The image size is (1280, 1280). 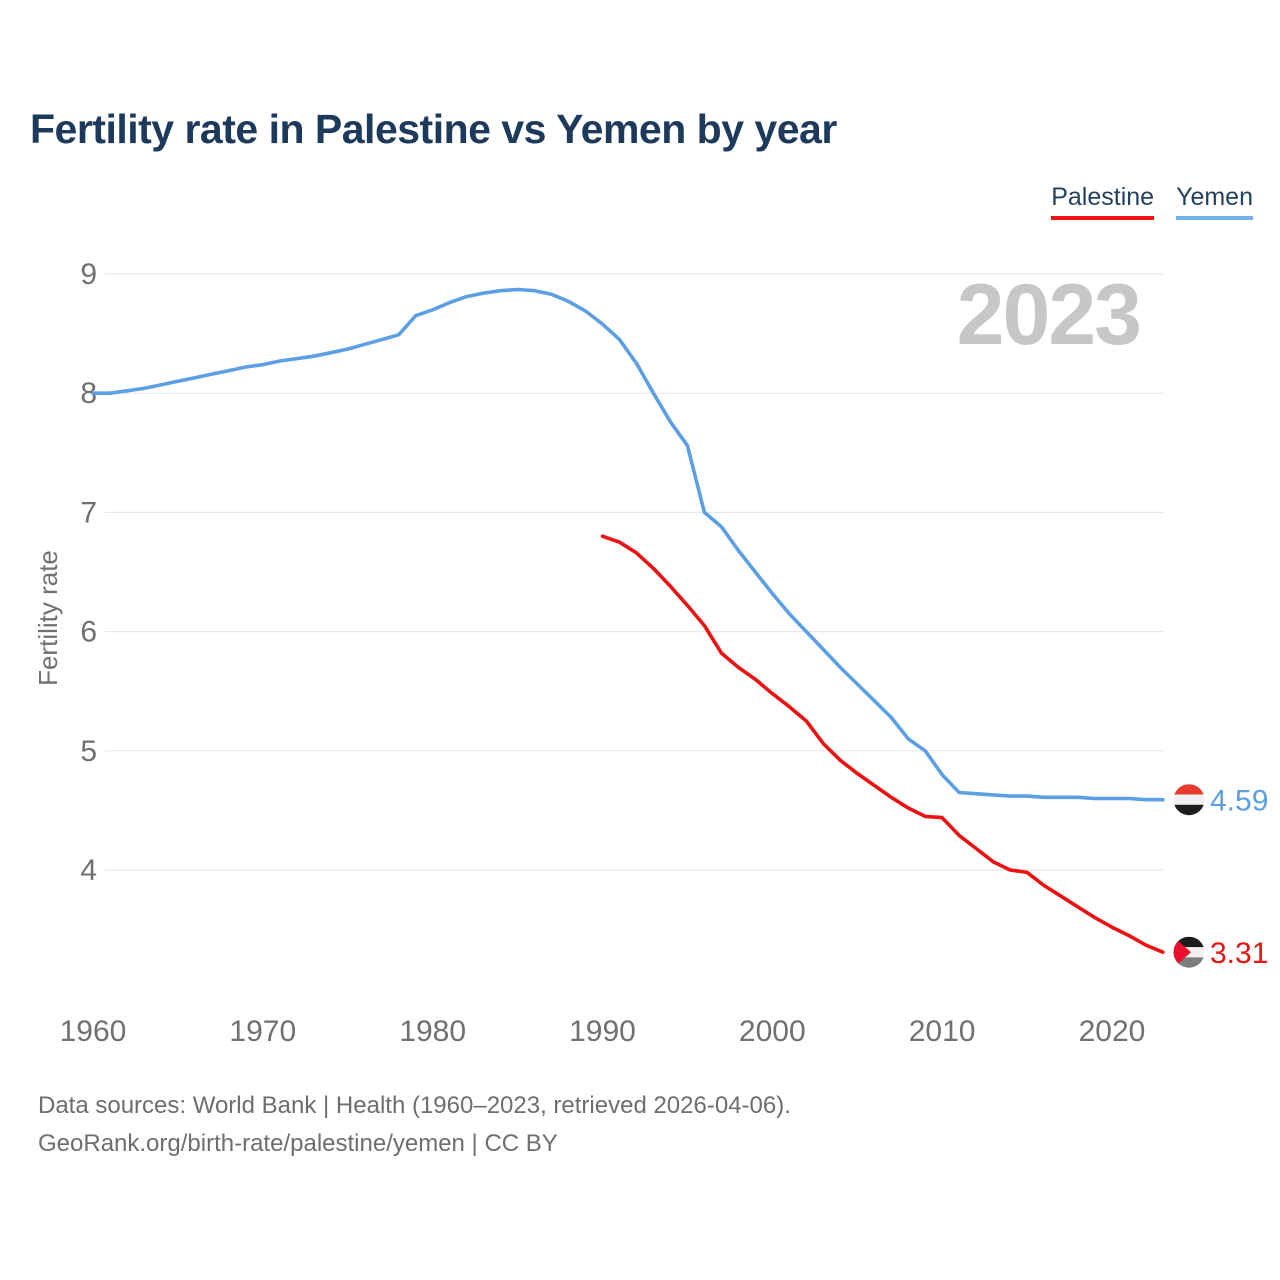 I want to click on y-tick-label: 9, so click(x=88, y=274).